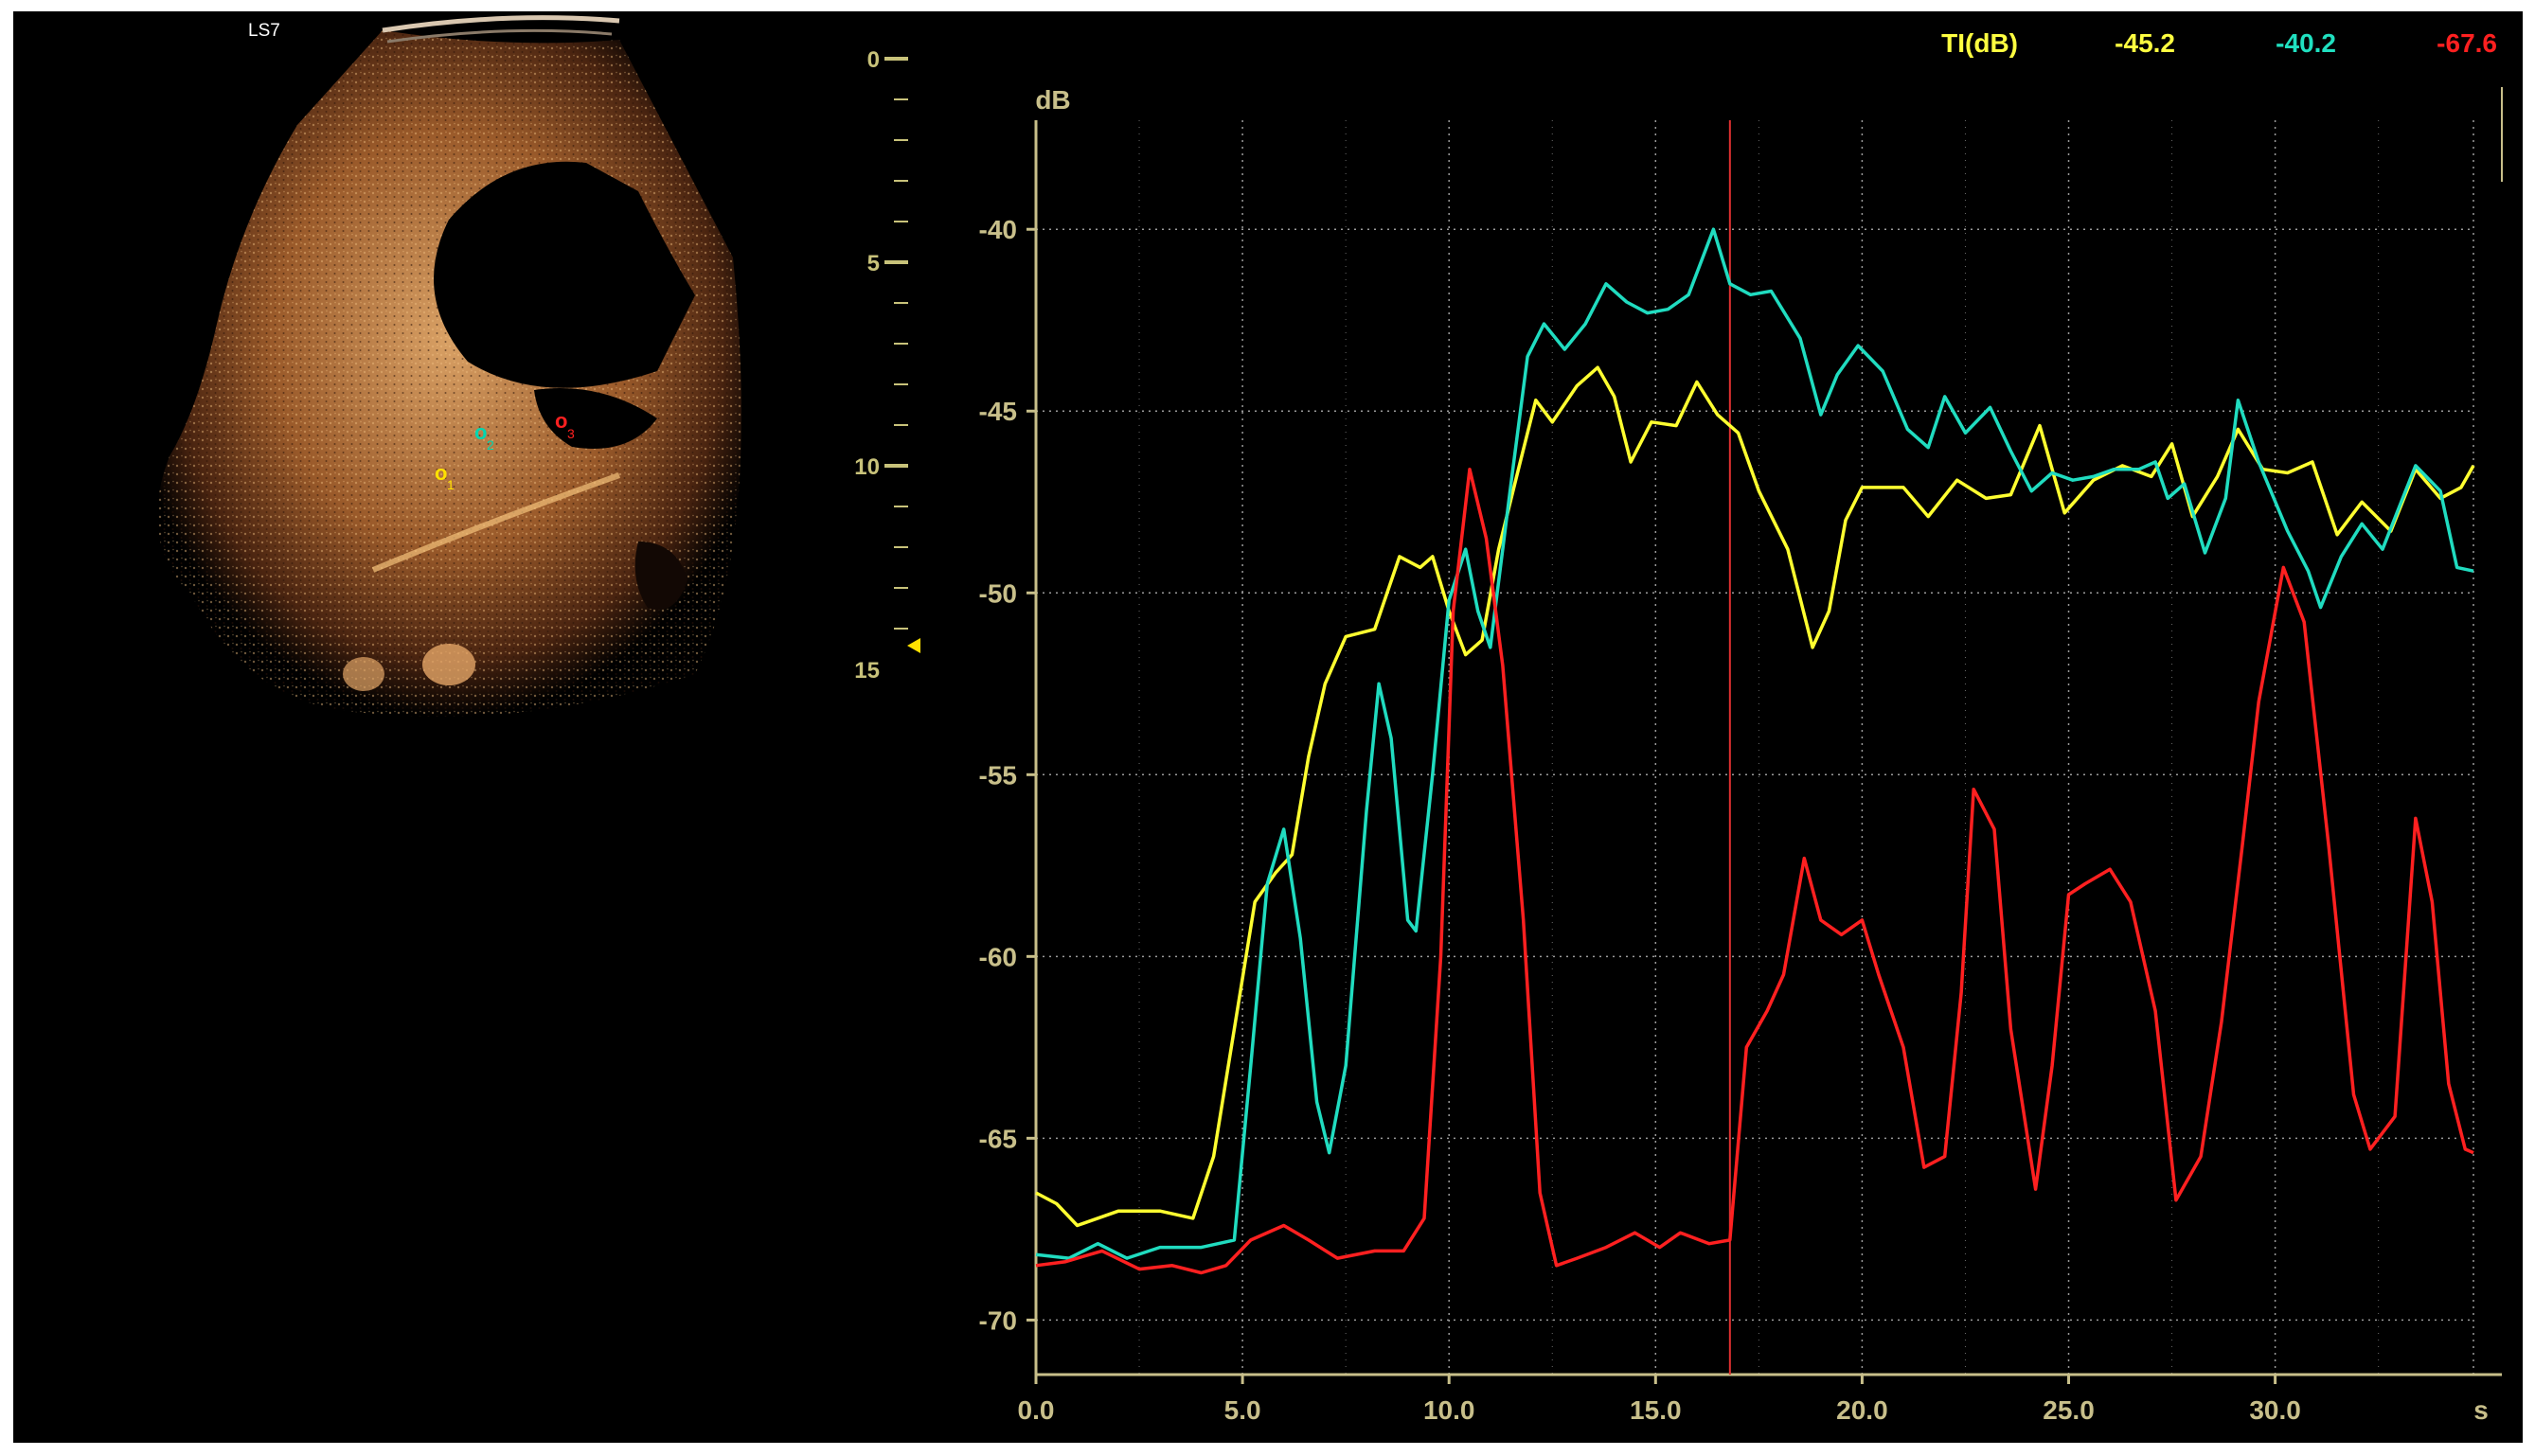 This screenshot has height=1456, width=2535. I want to click on roi-3-marker: o, so click(561, 421).